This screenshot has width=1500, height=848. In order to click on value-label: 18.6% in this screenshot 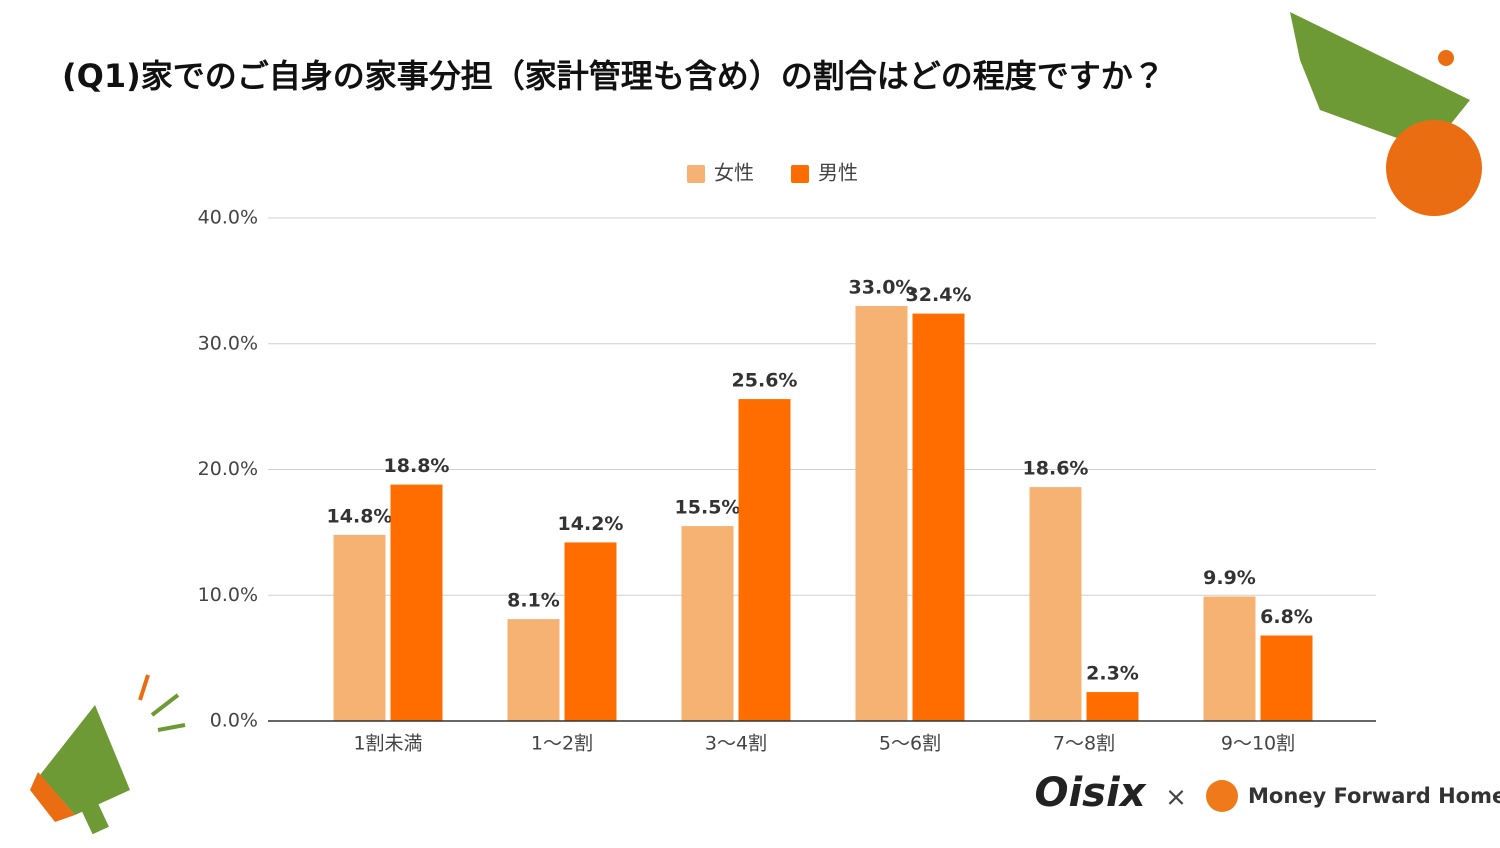, I will do `click(1056, 469)`.